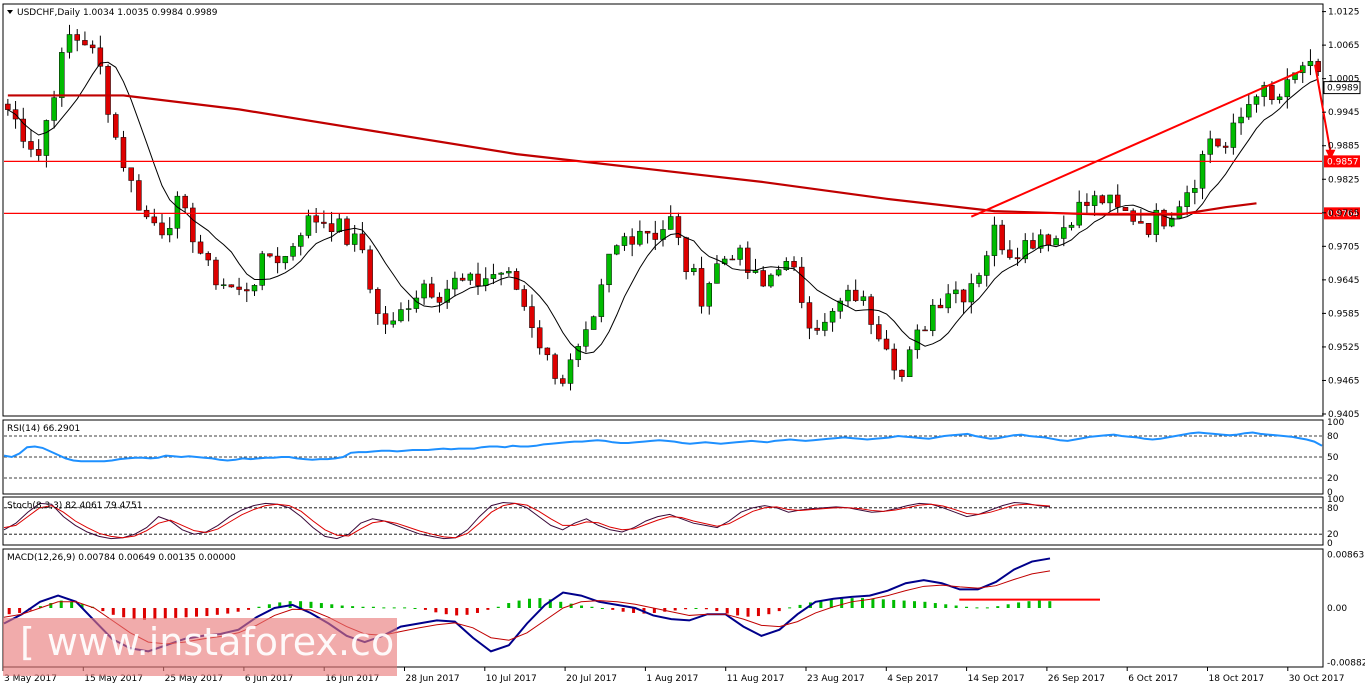  I want to click on watermark-banner, so click(200, 647).